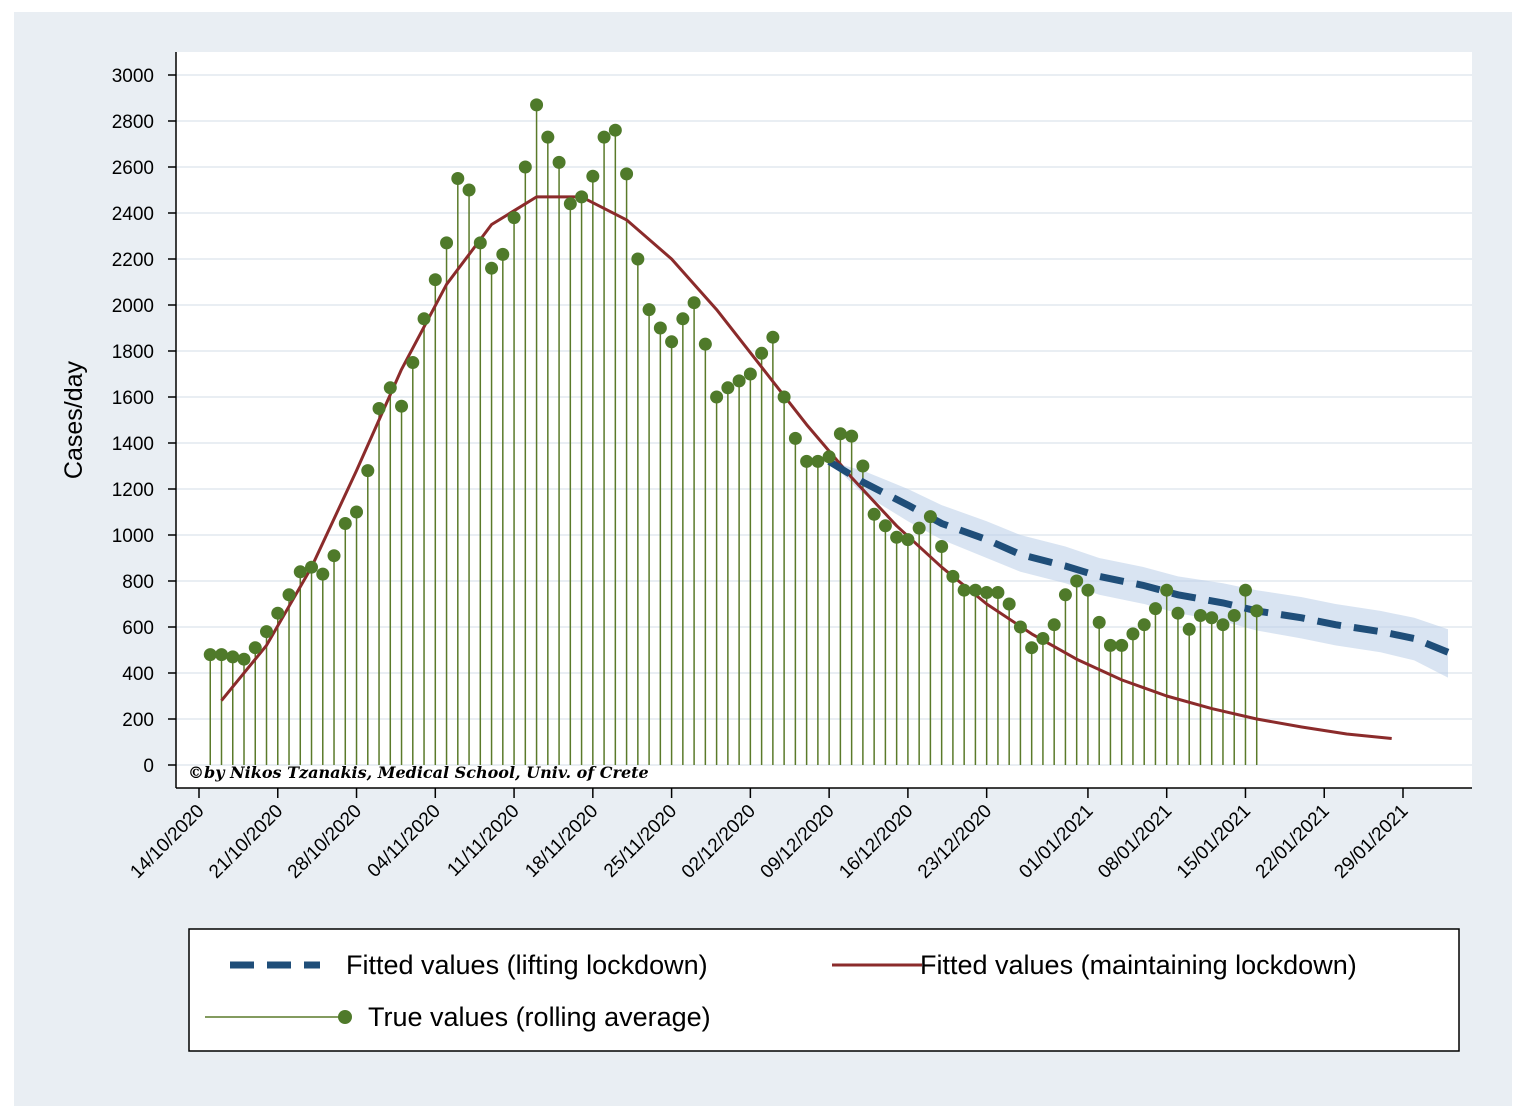 The width and height of the screenshot is (1524, 1117). Describe the element at coordinates (138, 582) in the screenshot. I see `y-tick-label-800: 800` at that location.